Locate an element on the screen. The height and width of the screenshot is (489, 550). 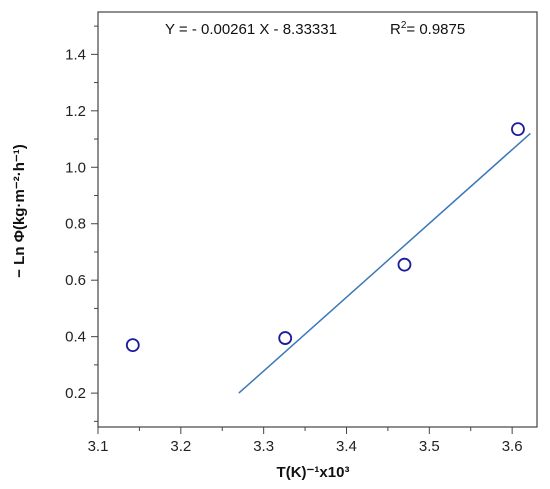
x-axis-label: T(K)⁻¹x10³ is located at coordinates (313, 472).